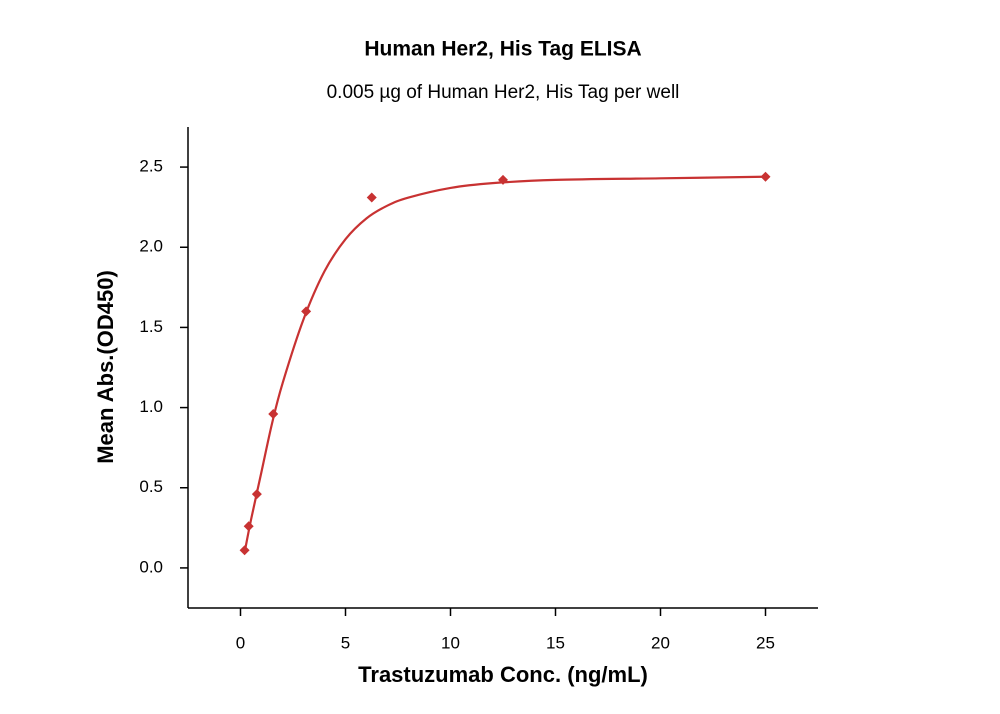 This screenshot has width=1000, height=714. What do you see at coordinates (660, 642) in the screenshot?
I see `x-tick-label: 20` at bounding box center [660, 642].